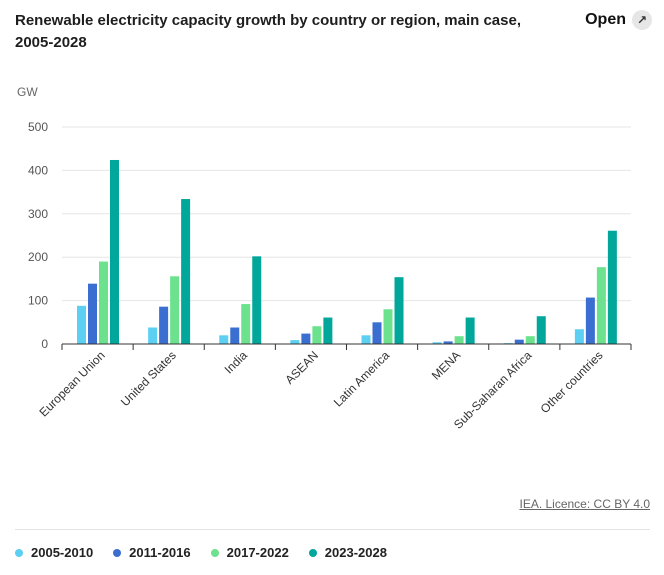  Describe the element at coordinates (257, 552) in the screenshot. I see `legend-label: 2017-2022` at that location.